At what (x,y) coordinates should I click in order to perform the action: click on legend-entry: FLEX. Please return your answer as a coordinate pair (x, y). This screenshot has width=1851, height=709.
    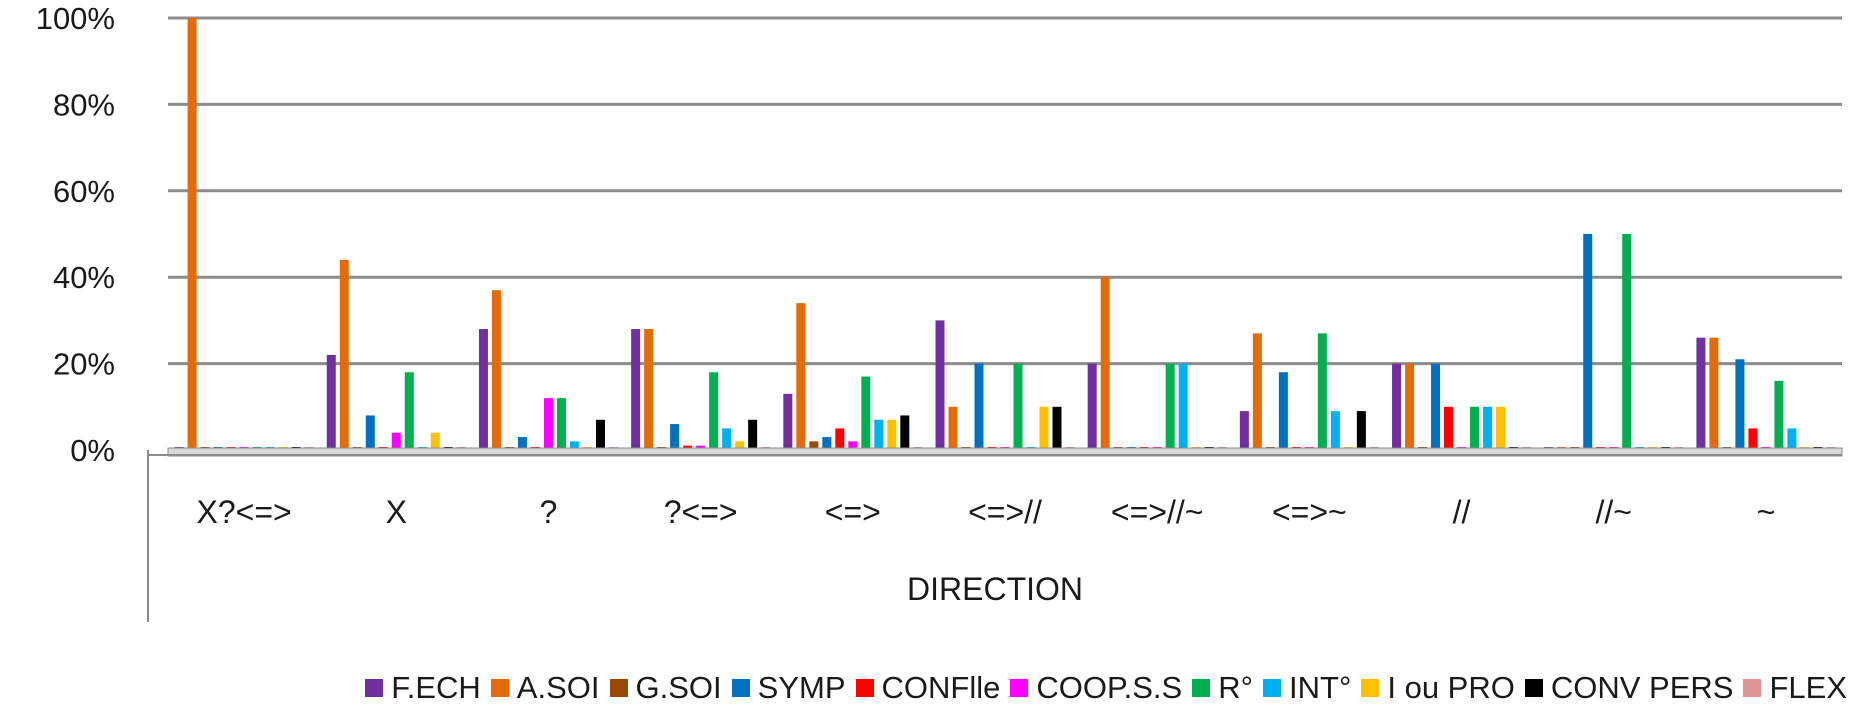
    Looking at the image, I should click on (1795, 688).